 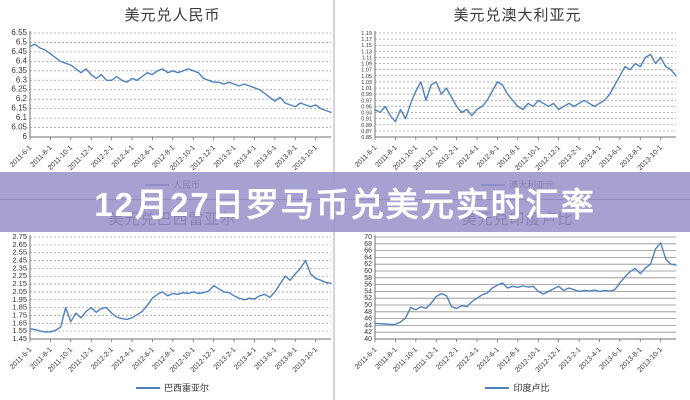 I want to click on svg-text: 44, so click(x=368, y=325).